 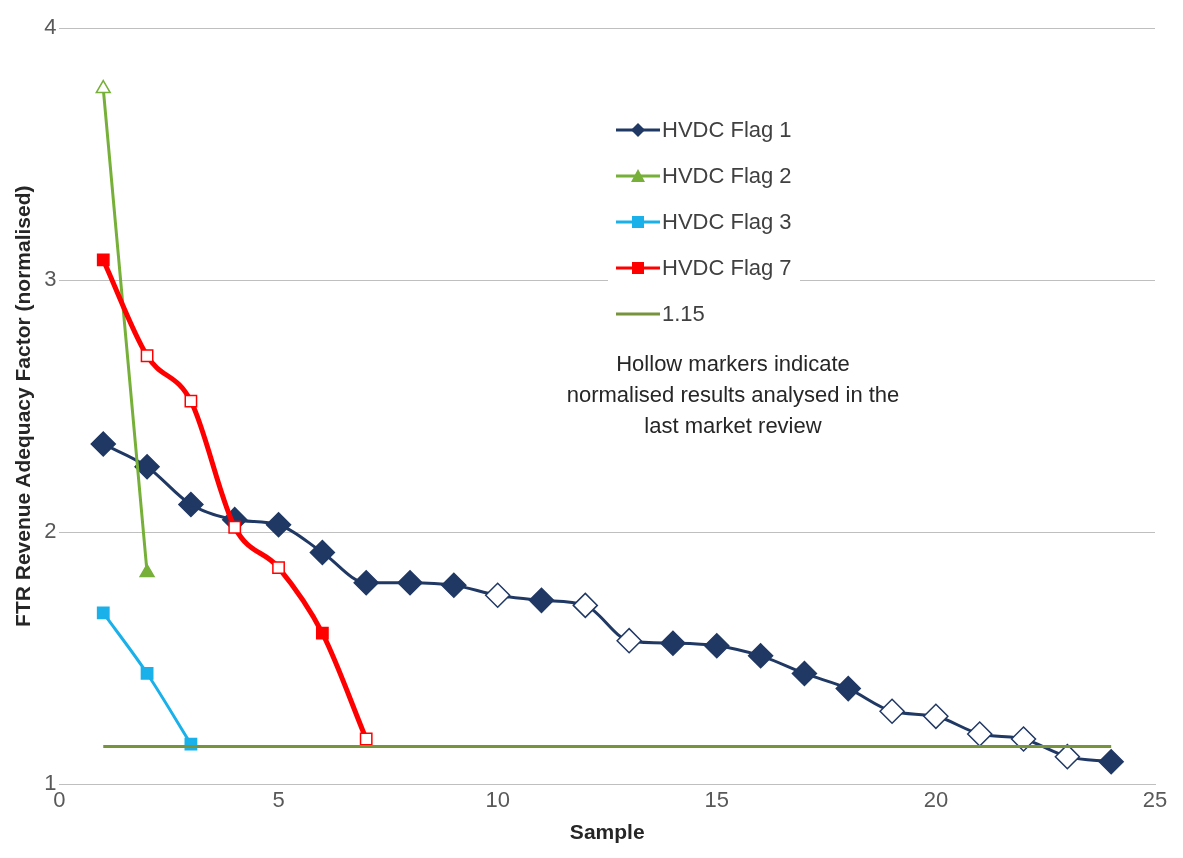 What do you see at coordinates (23, 406) in the screenshot?
I see `y-axis-title: FTR Revenue Adequacy Factor (normalised)` at bounding box center [23, 406].